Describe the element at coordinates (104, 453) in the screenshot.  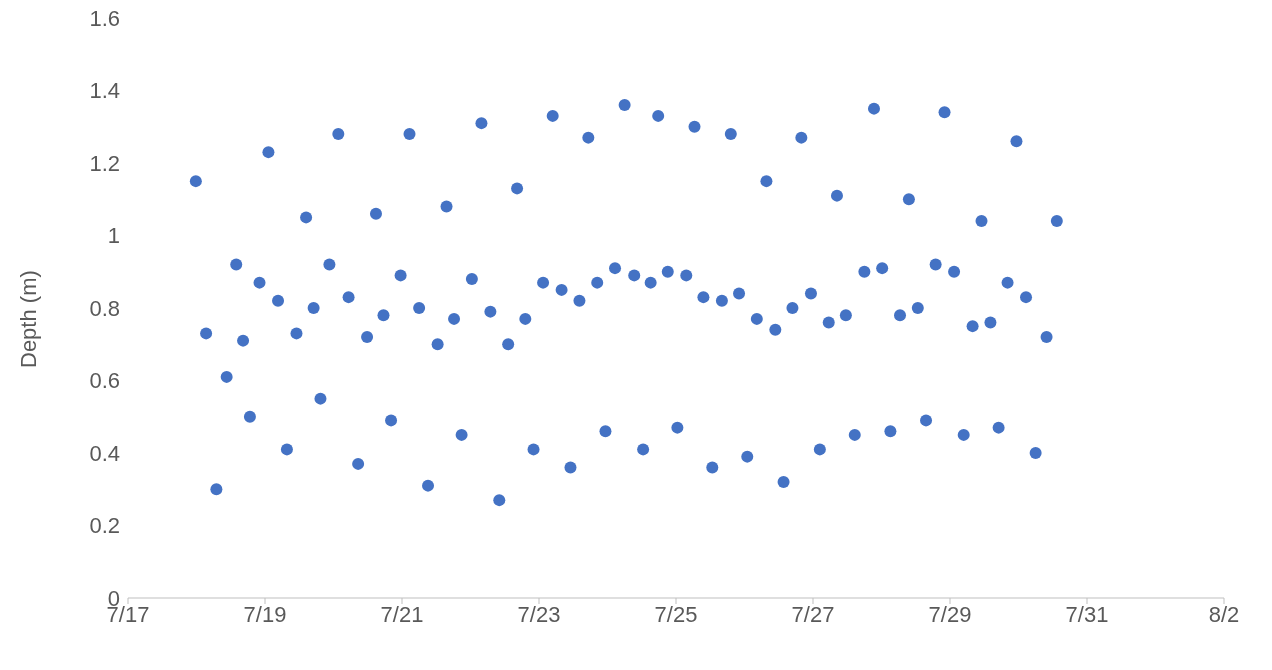
I see `y-tick-label: 0.4` at that location.